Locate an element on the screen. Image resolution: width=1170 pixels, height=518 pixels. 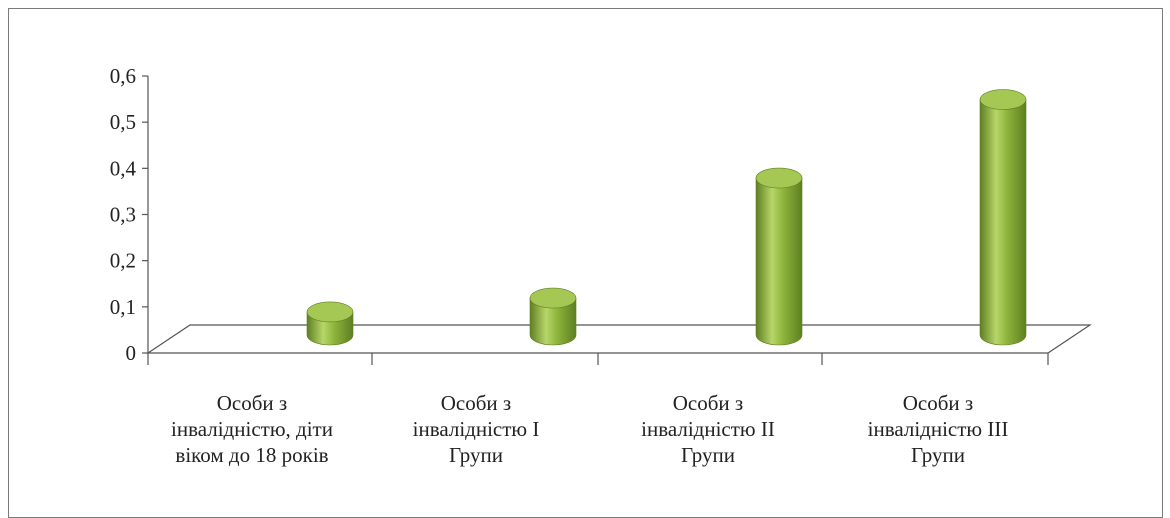
y-axis-ticks: 0 0,1 0,2 0,3 0,4 0,5 0,6 is located at coordinates (129, 214).